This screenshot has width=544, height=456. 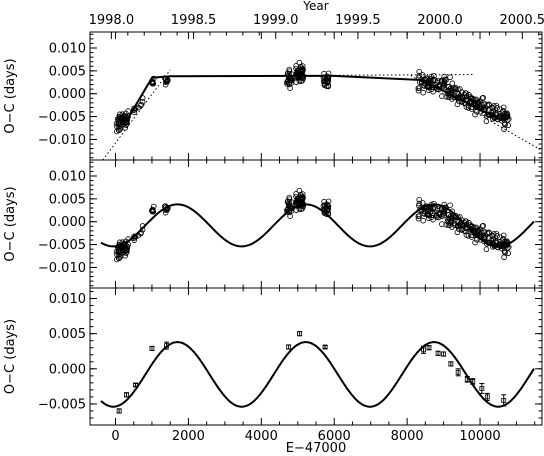 I want to click on y-tick-label: 0.005, so click(x=67, y=334).